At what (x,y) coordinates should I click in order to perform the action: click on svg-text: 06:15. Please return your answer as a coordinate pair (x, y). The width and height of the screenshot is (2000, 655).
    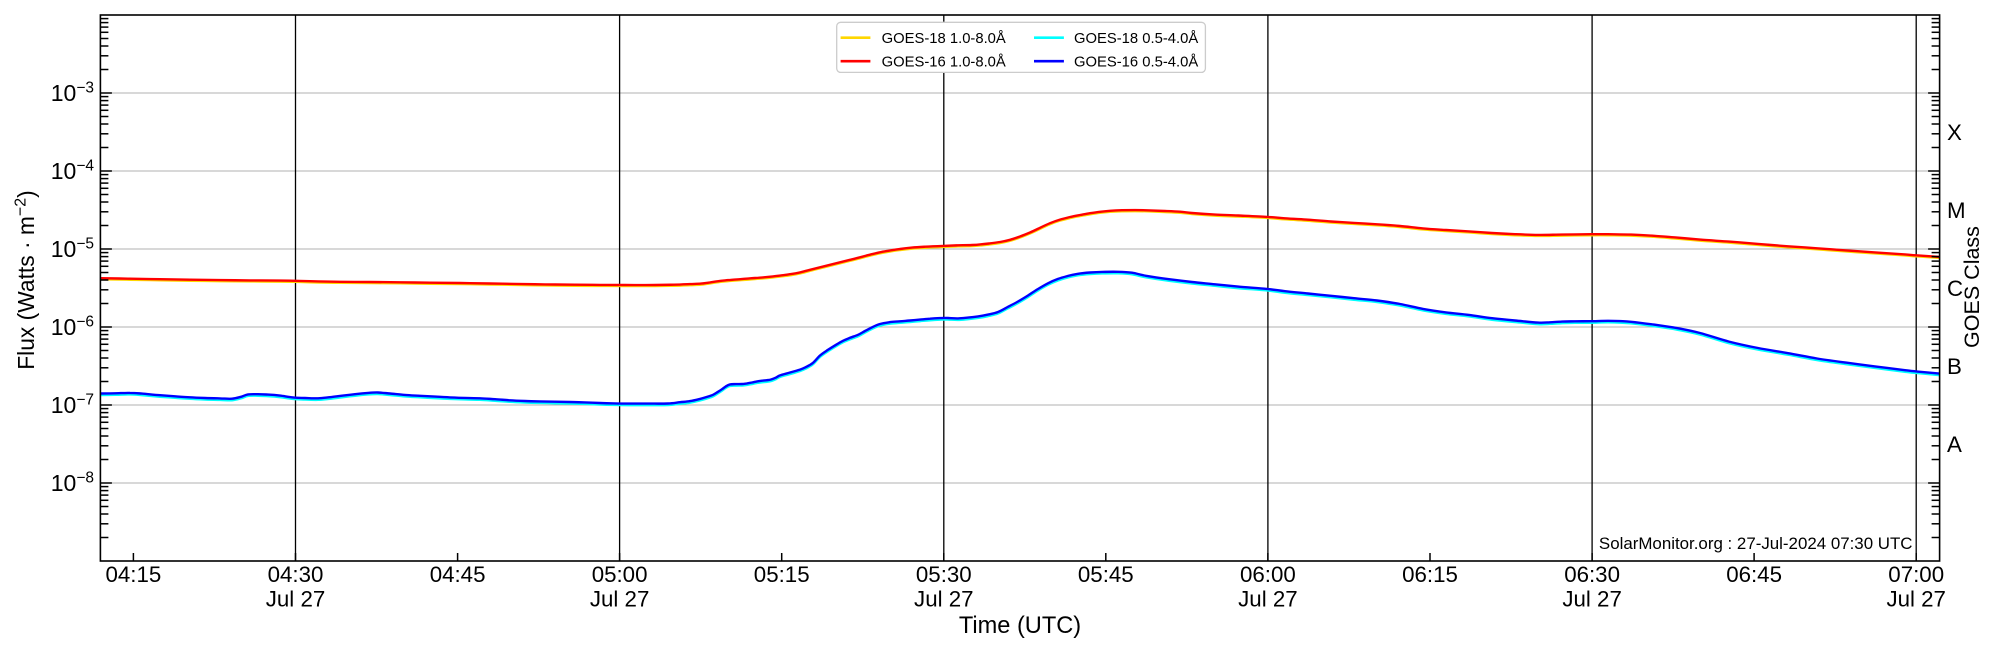
    Looking at the image, I should click on (1430, 574).